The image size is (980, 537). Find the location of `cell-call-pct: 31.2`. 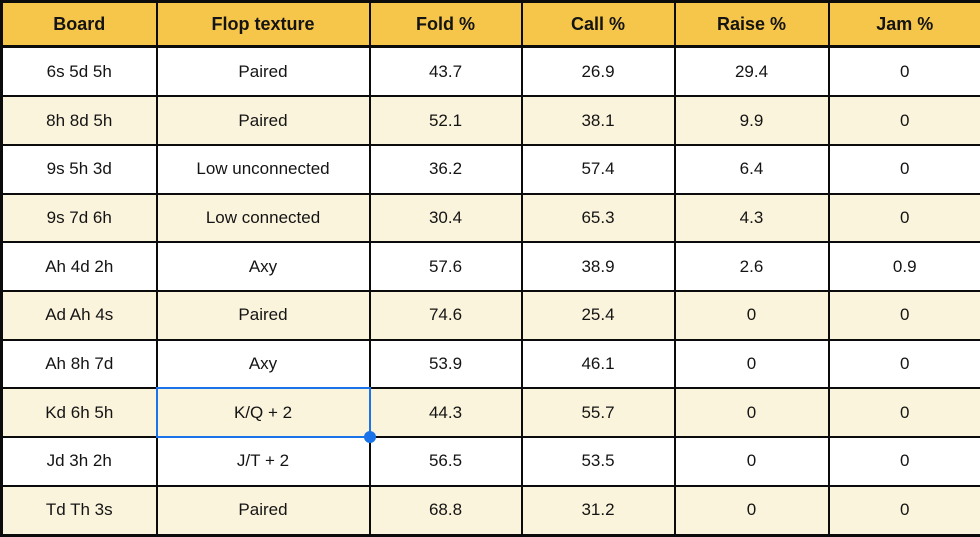

cell-call-pct: 31.2 is located at coordinates (598, 510).